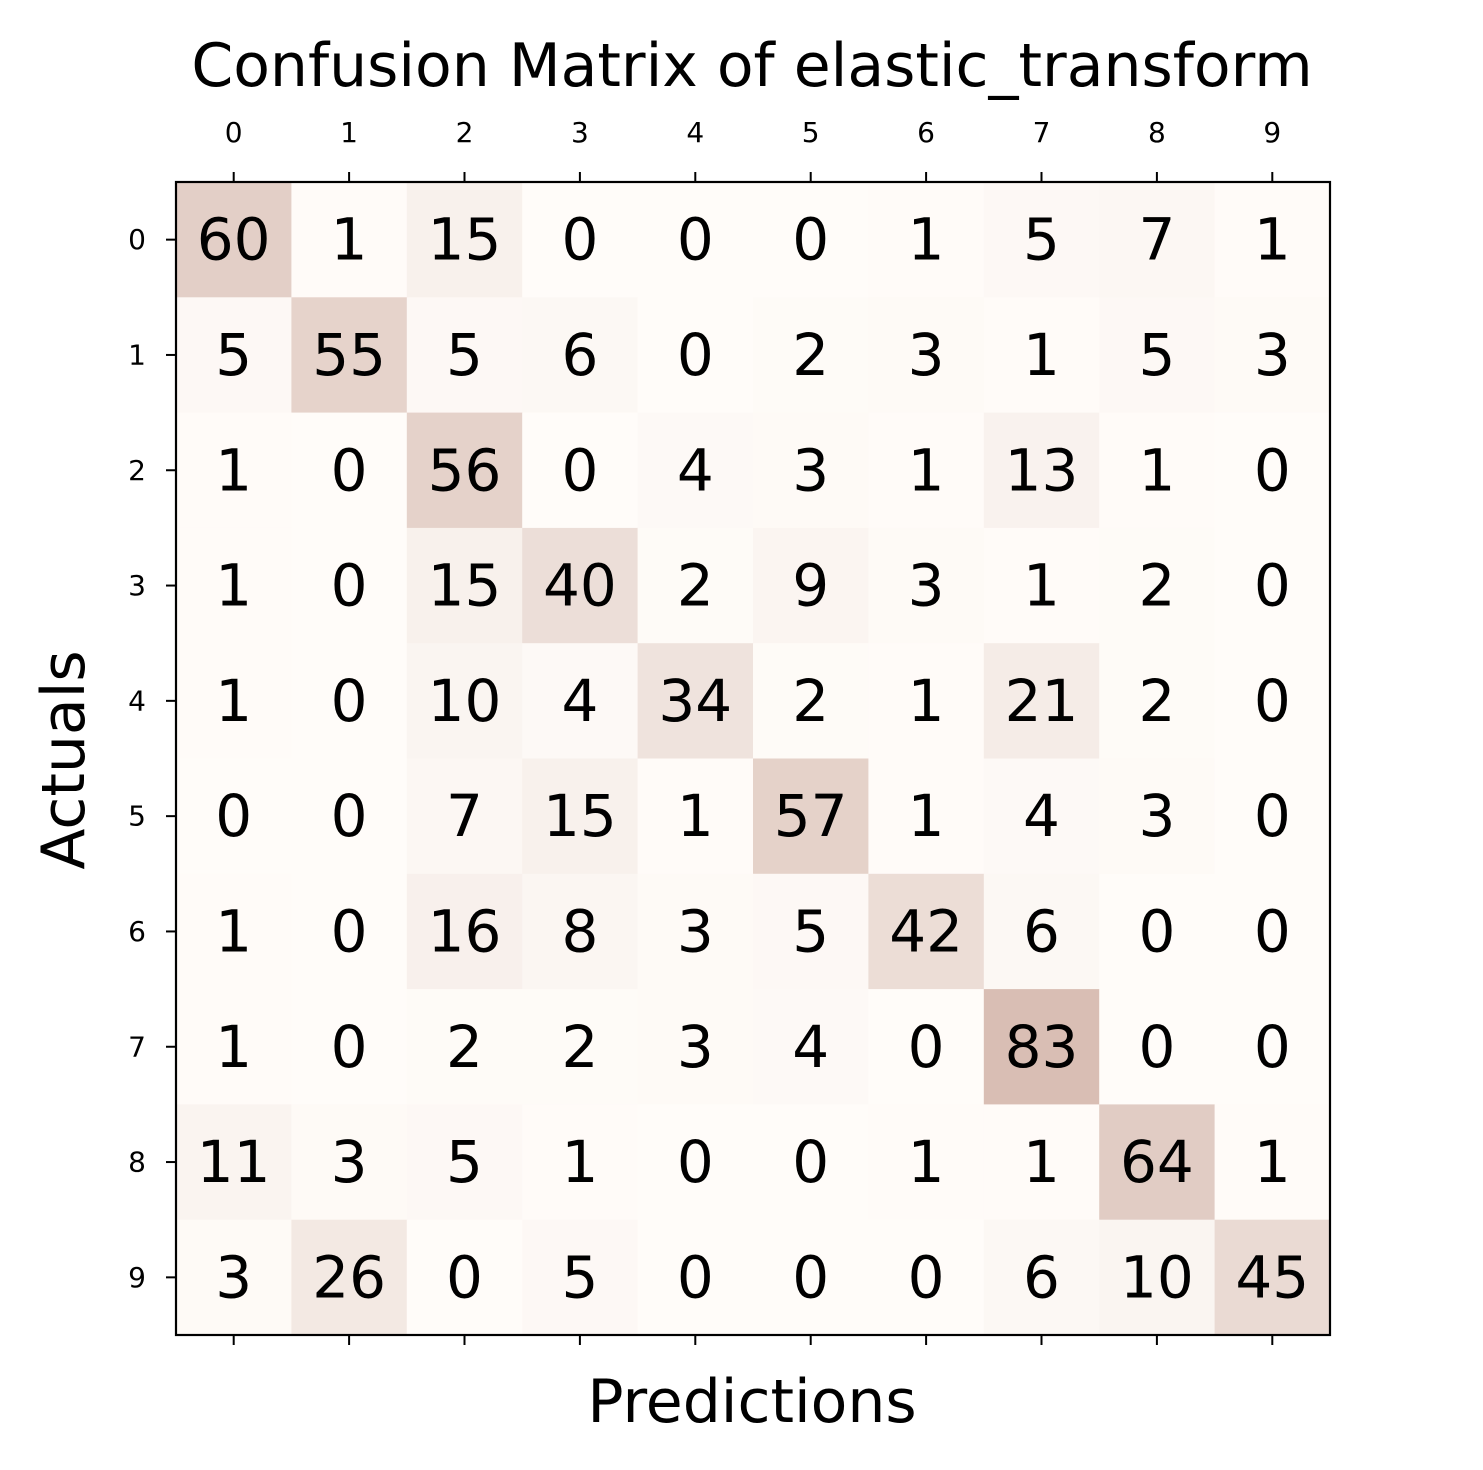 This screenshot has height=1470, width=1483. What do you see at coordinates (137, 1162) in the screenshot?
I see `y-tick-label-8: 8` at bounding box center [137, 1162].